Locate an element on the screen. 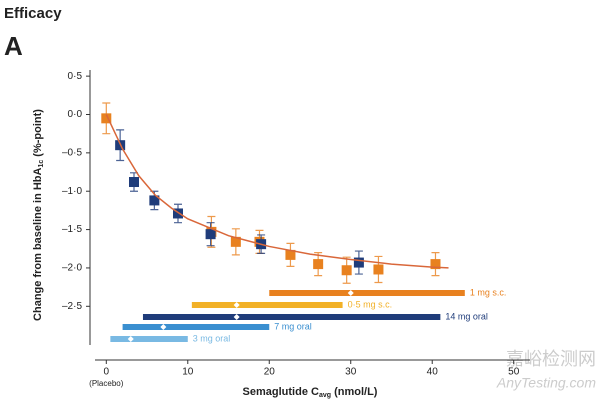 This screenshot has width=600, height=405. x-axis-label: Semaglutide Cavg (nmol/L) is located at coordinates (310, 392).